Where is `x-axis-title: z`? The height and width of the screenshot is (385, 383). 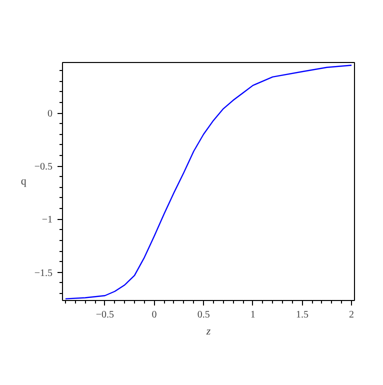
x-axis-title: z is located at coordinates (208, 332).